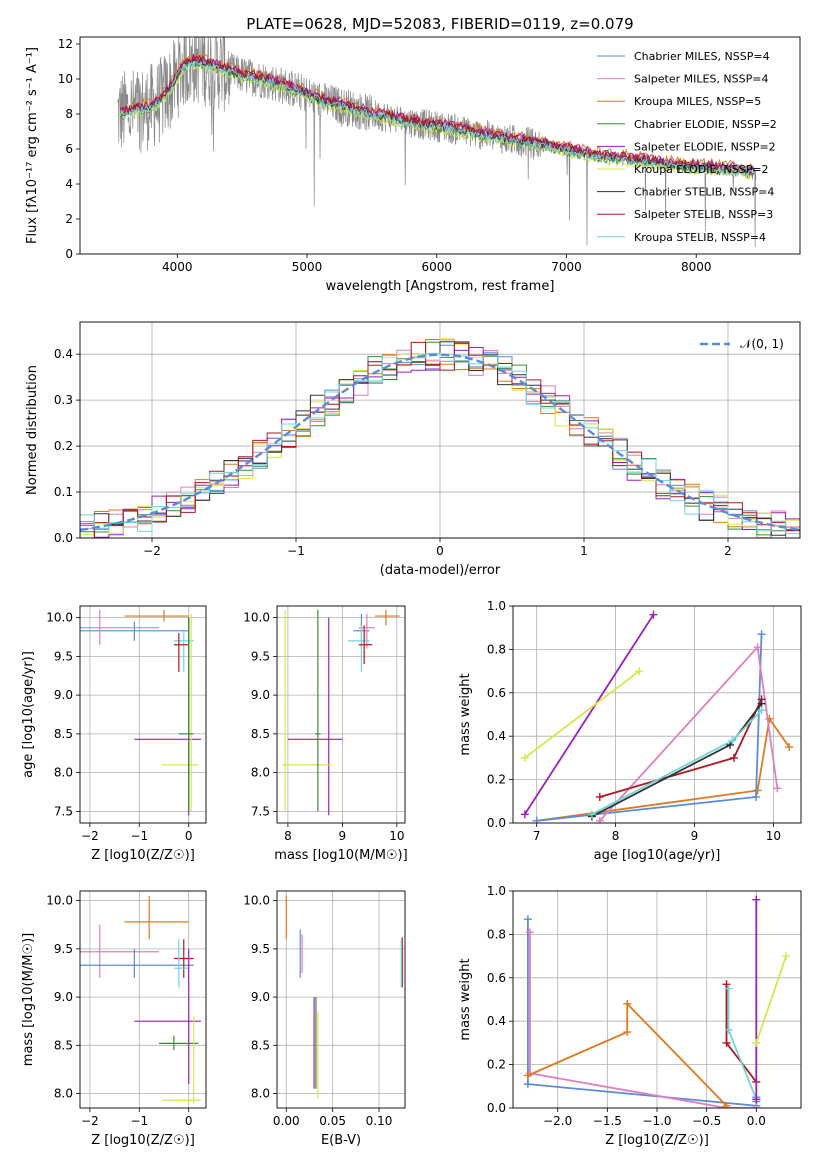  Describe the element at coordinates (63, 400) in the screenshot. I see `y-tick-label: 0.3` at that location.